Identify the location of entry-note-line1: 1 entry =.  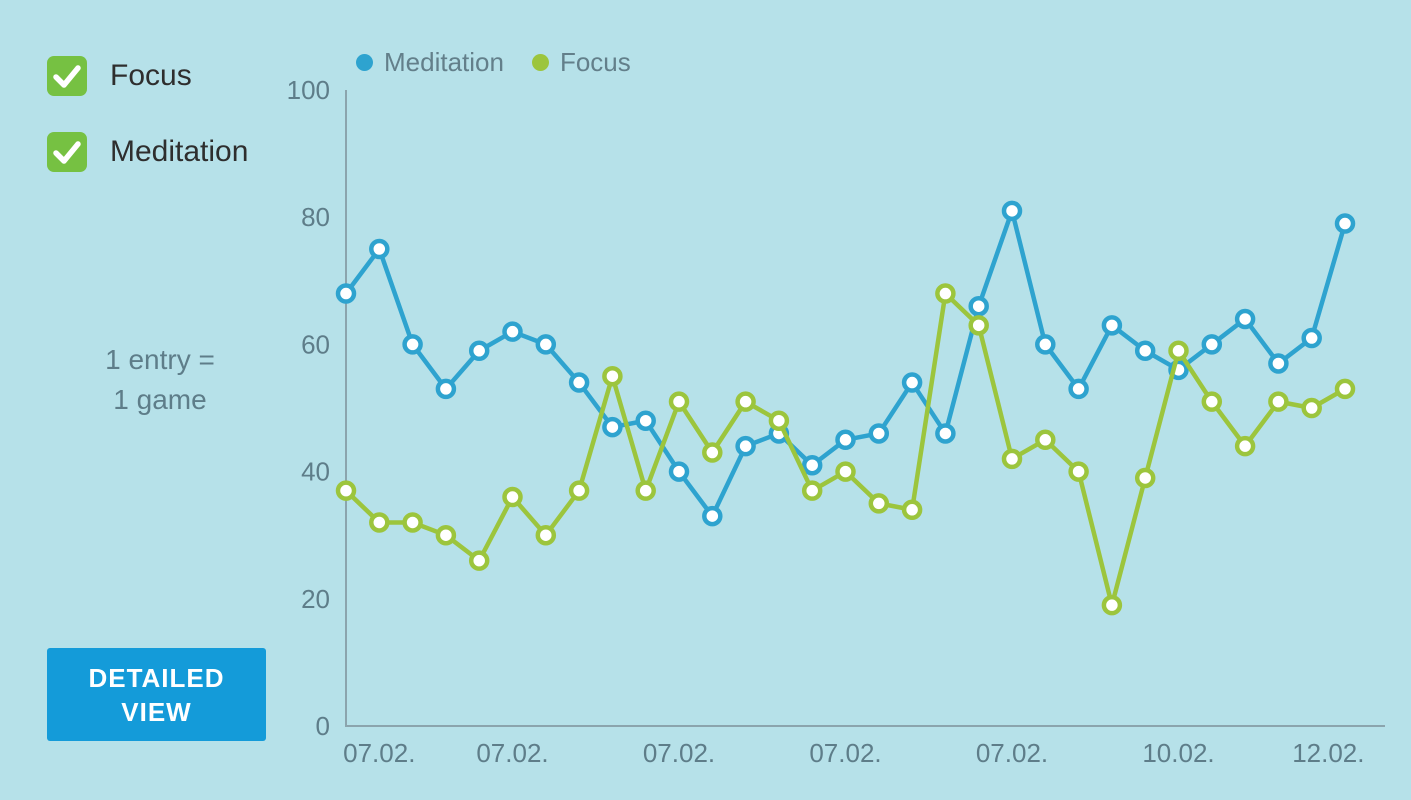
(160, 359).